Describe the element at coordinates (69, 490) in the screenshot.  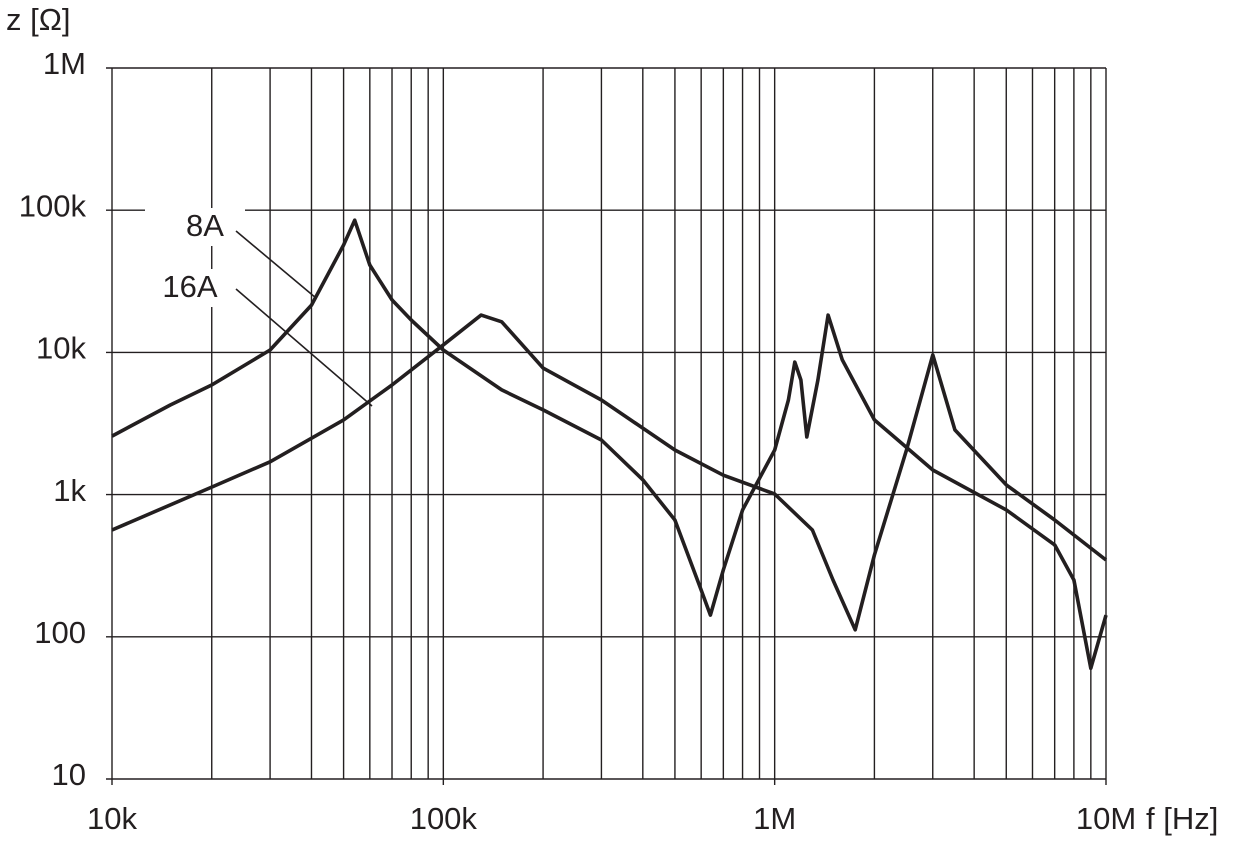
I see `y-tick-label: 1k` at that location.